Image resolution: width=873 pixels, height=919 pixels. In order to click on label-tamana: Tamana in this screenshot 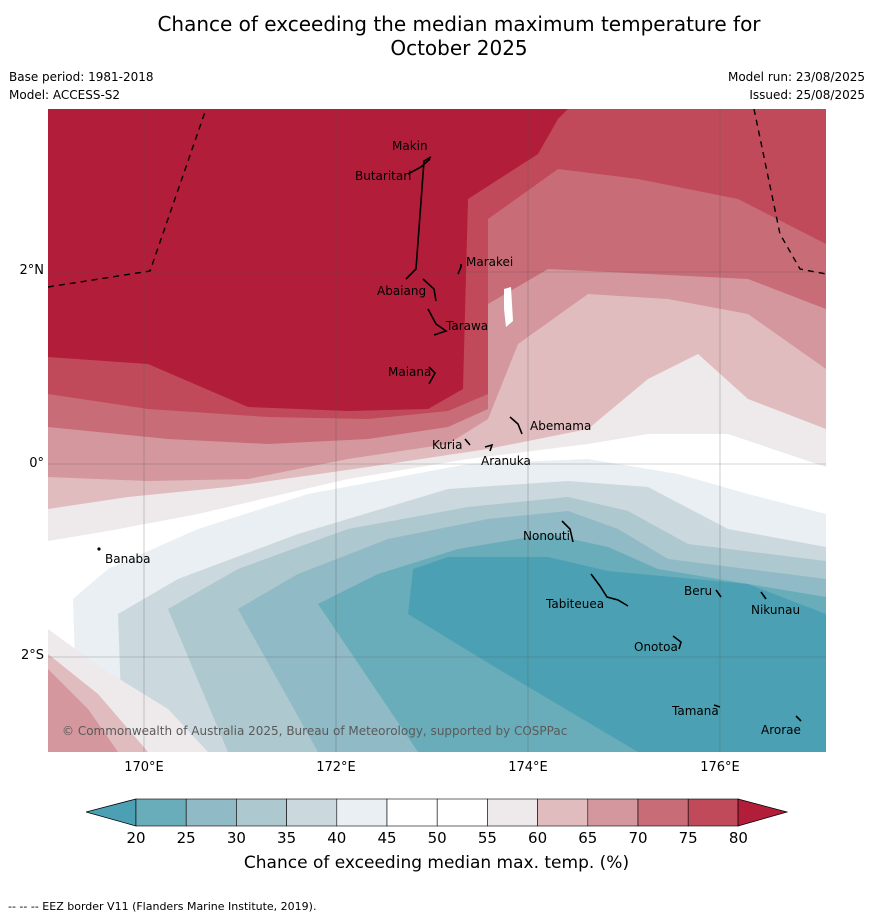, I will do `click(695, 711)`.